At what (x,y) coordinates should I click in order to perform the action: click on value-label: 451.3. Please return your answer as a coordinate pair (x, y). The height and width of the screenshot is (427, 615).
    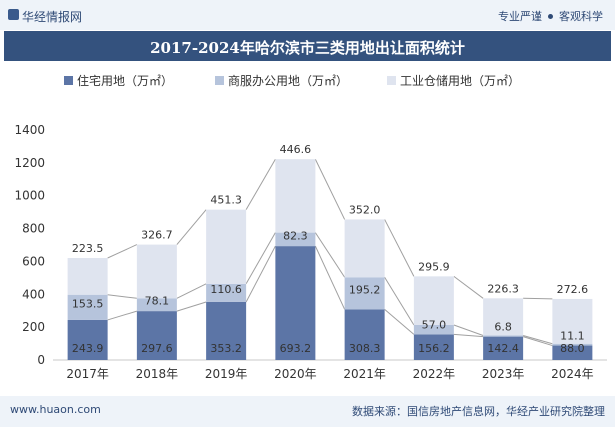
    Looking at the image, I should click on (226, 200).